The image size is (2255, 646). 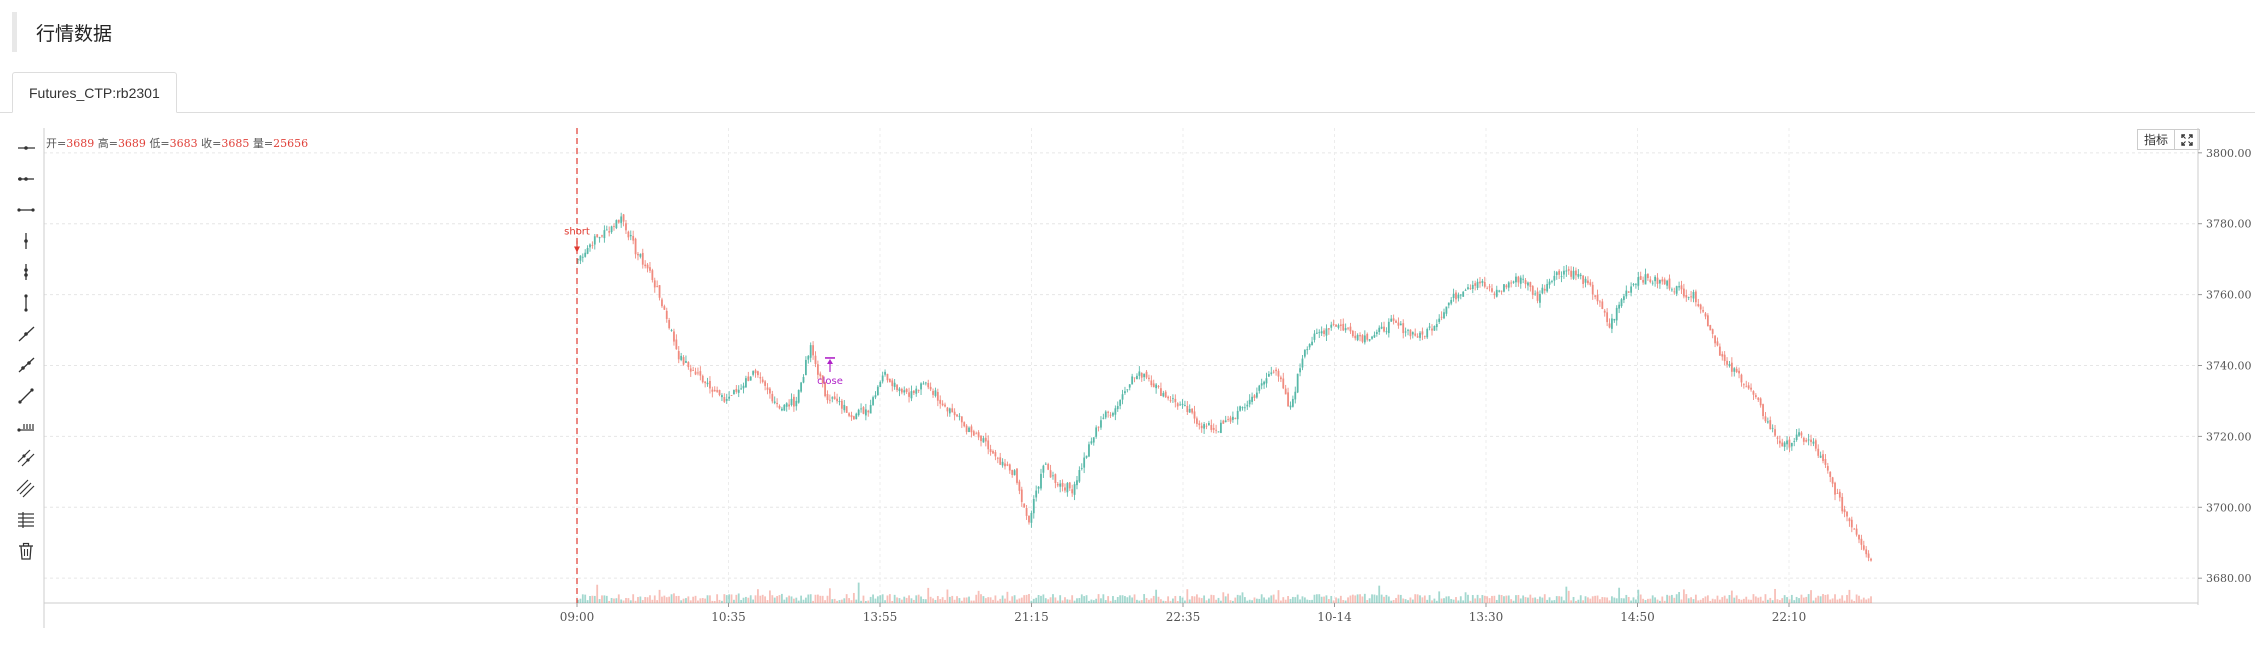 What do you see at coordinates (26, 178) in the screenshot?
I see `horizontal-segment-icon` at bounding box center [26, 178].